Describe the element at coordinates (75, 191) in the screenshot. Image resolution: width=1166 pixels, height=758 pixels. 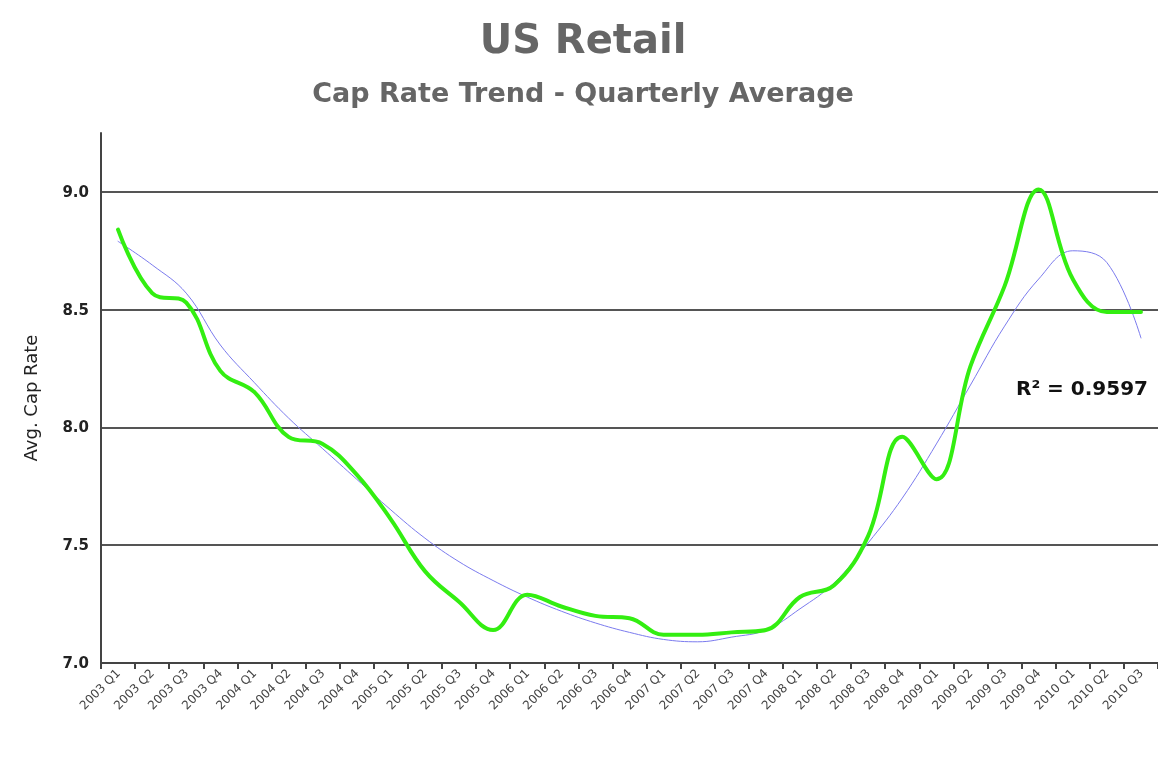
I see `y-tick-label: 9.0` at that location.